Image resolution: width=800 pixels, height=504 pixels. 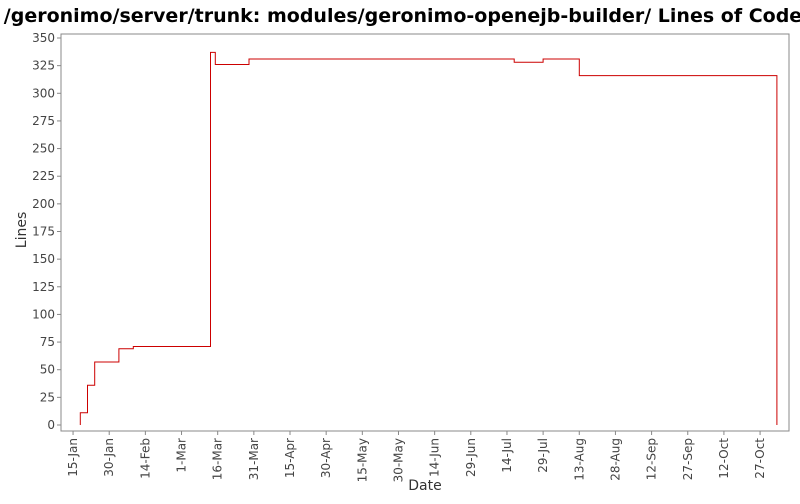 What do you see at coordinates (218, 459) in the screenshot?
I see `x-tick-label: 16-Mar` at bounding box center [218, 459].